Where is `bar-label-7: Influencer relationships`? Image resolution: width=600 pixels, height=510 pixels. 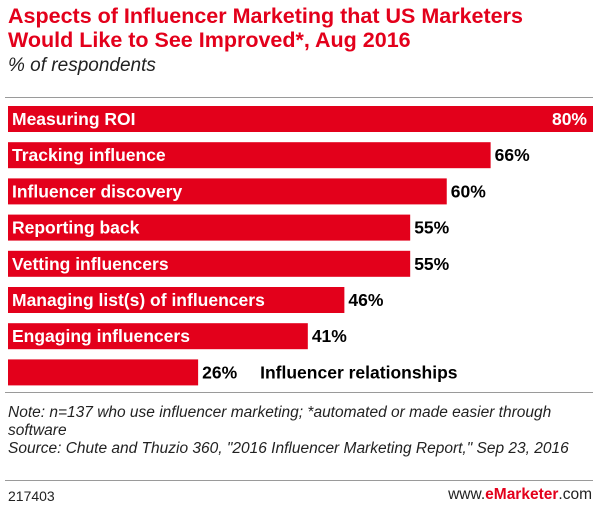
bar-label-7: Influencer relationships is located at coordinates (359, 372).